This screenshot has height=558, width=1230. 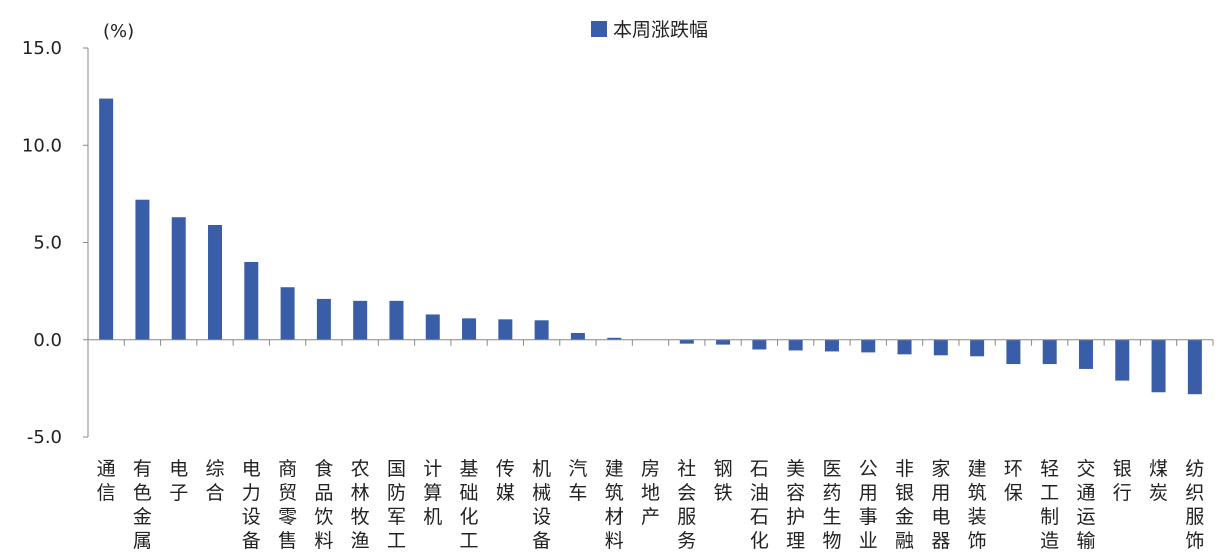 I want to click on category-label: 交通运输, so click(x=1085, y=505).